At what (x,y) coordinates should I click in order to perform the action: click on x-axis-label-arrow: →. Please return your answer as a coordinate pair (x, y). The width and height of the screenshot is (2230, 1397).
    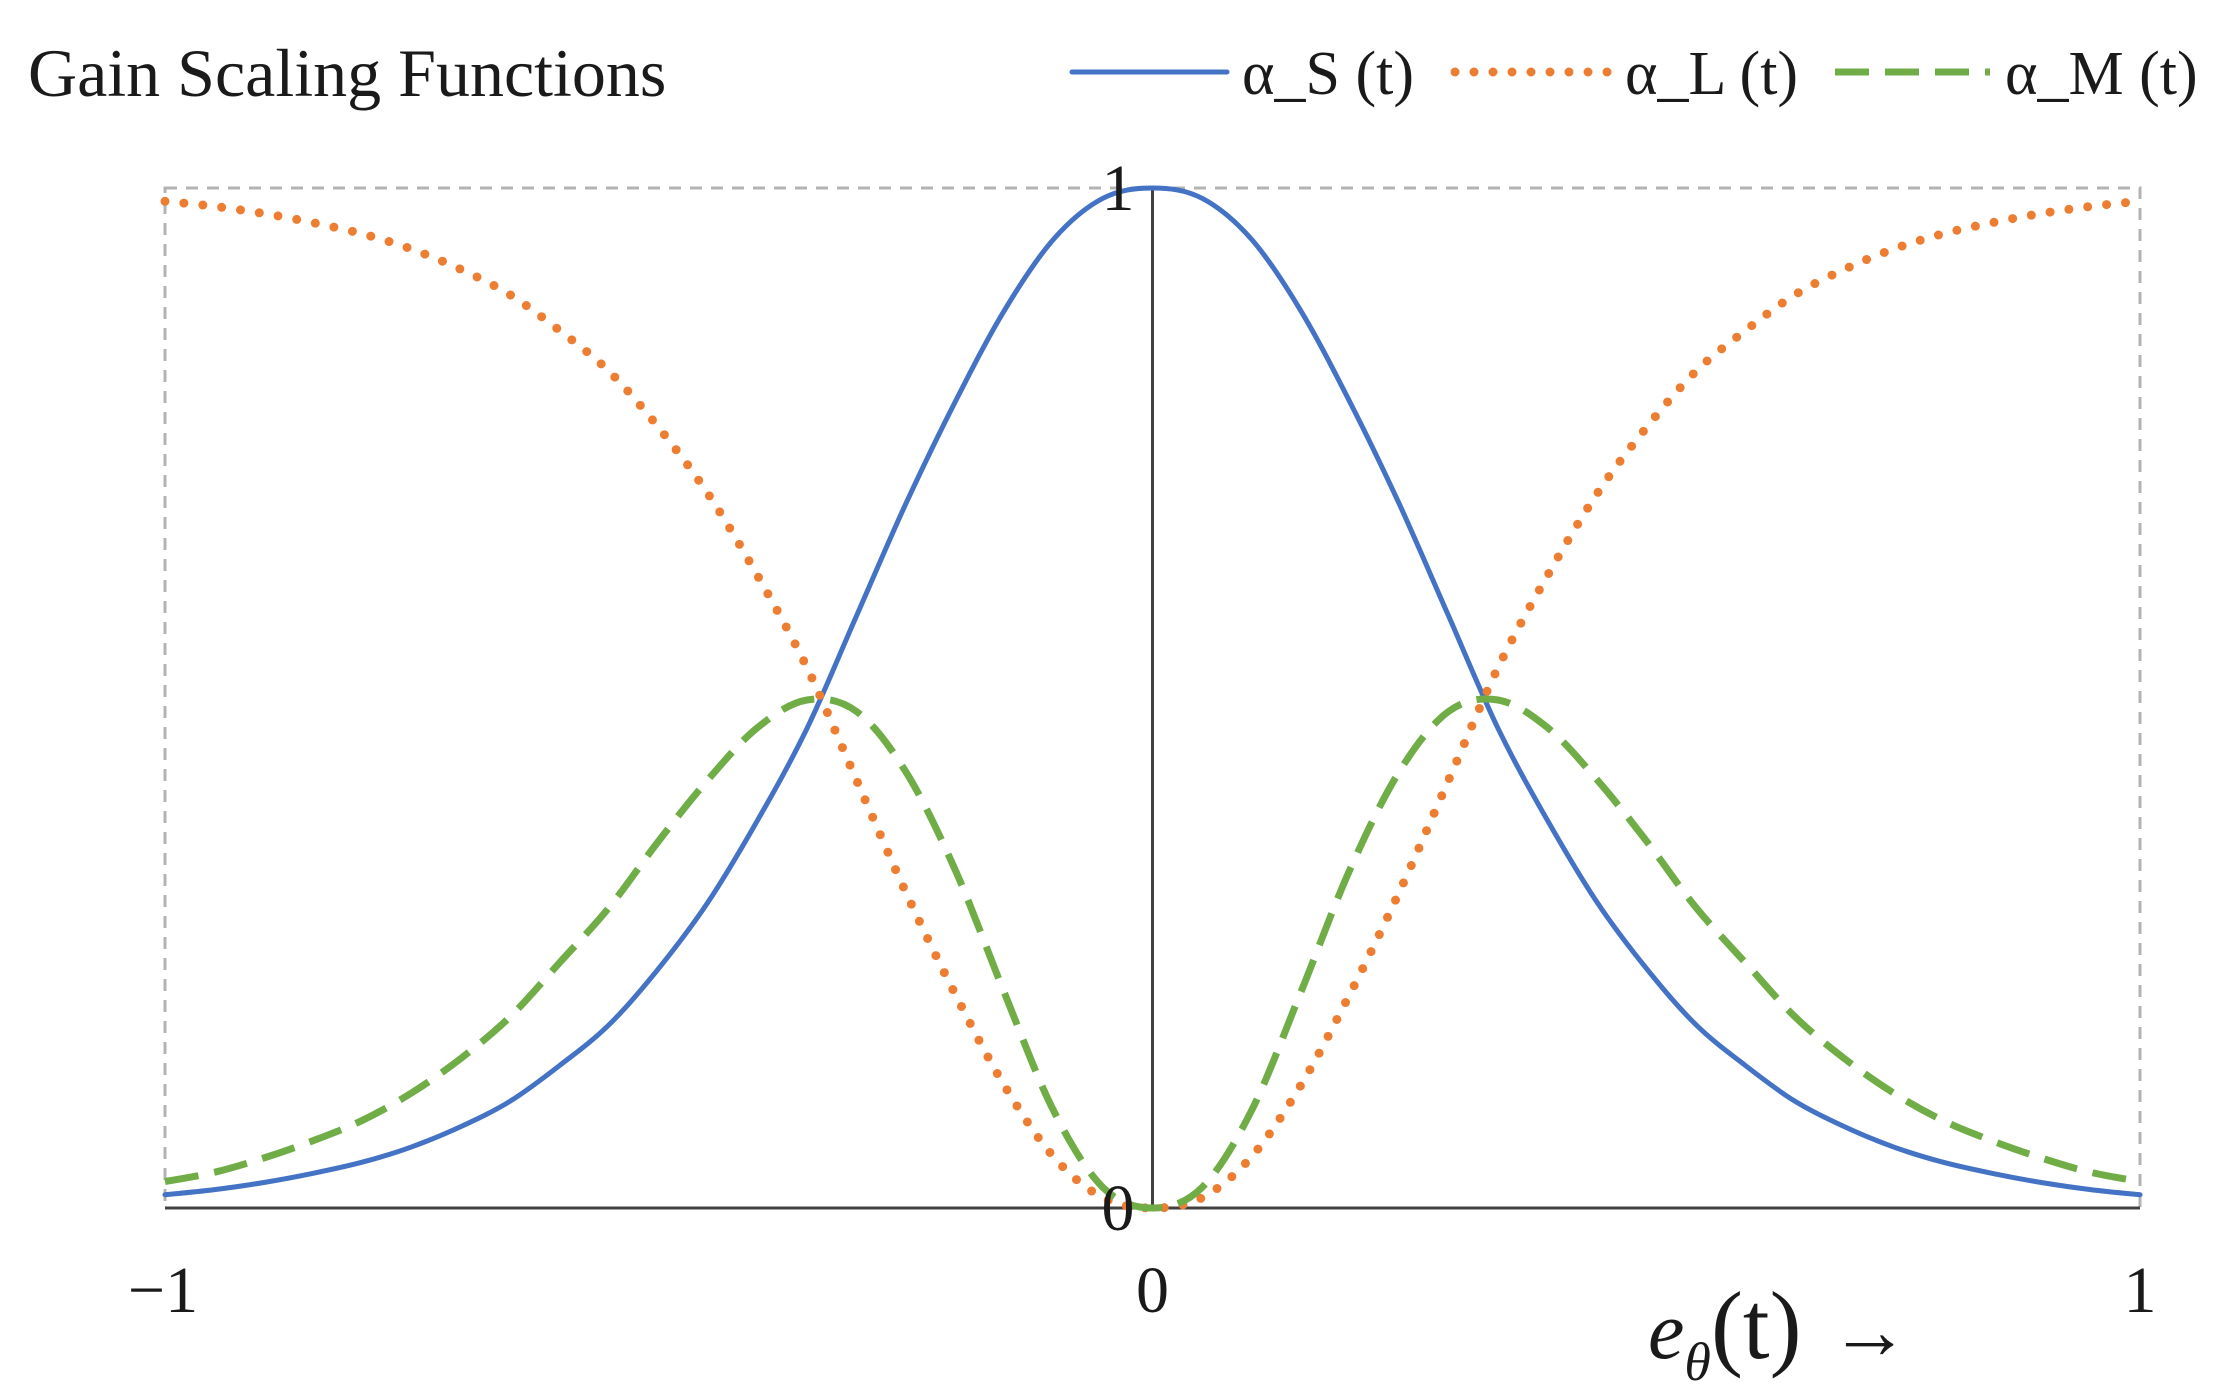
    Looking at the image, I should click on (1870, 1332).